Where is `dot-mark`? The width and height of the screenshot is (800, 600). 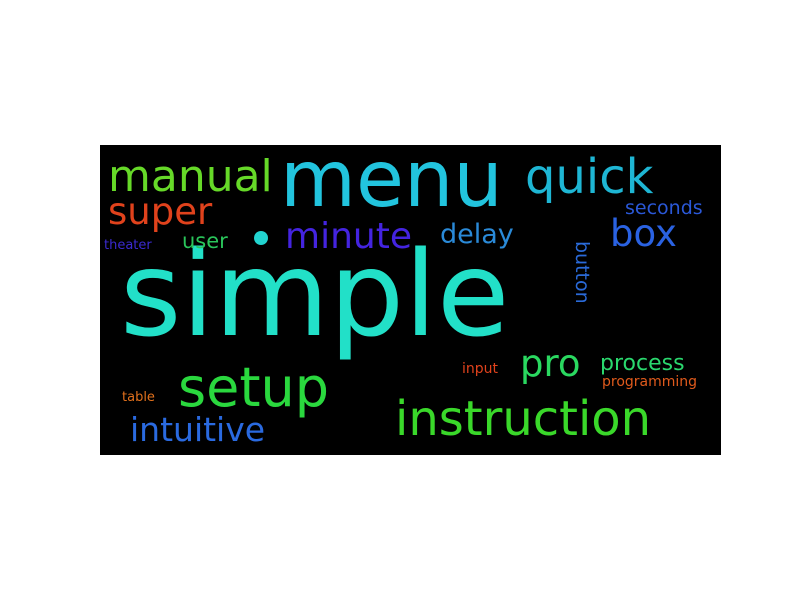
dot-mark is located at coordinates (261, 238).